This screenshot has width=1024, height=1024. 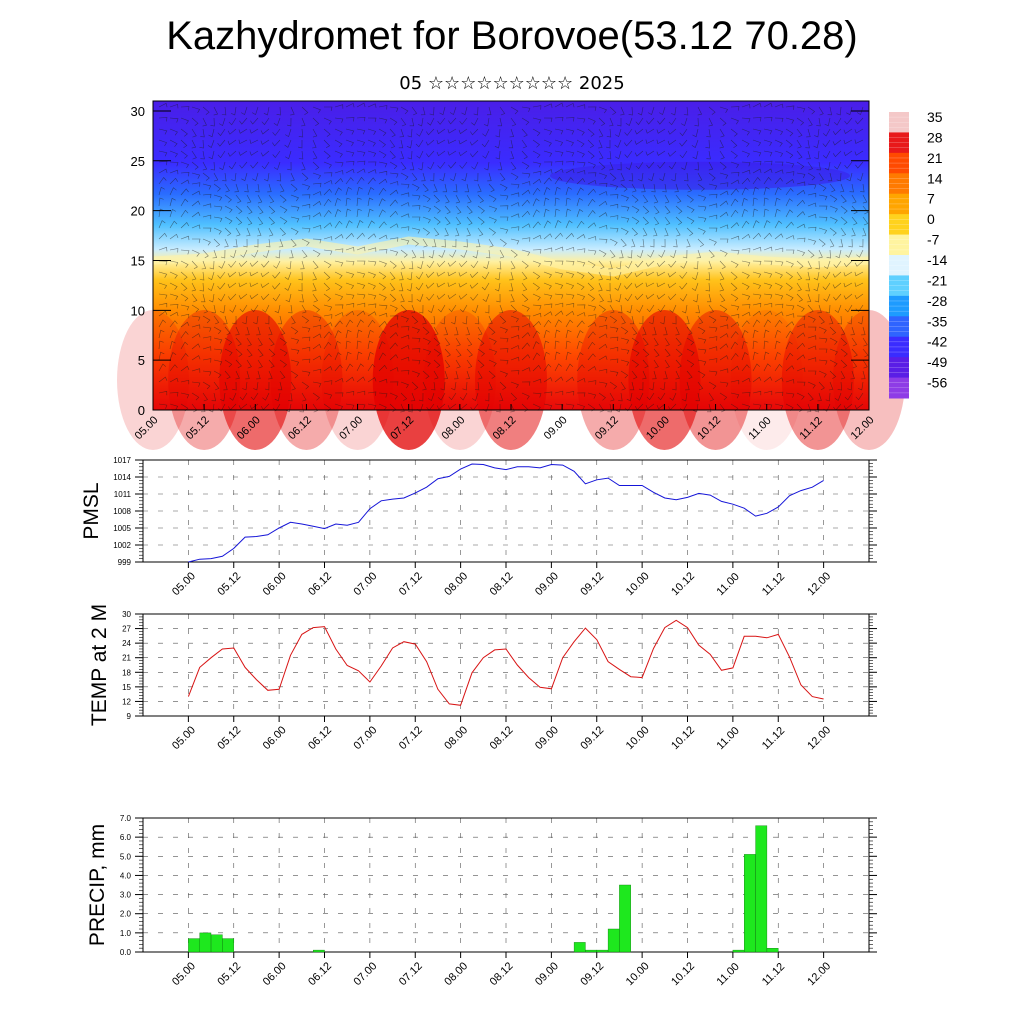 What do you see at coordinates (91, 510) in the screenshot?
I see `pmsl-panel-y-axis-label: PMSL` at bounding box center [91, 510].